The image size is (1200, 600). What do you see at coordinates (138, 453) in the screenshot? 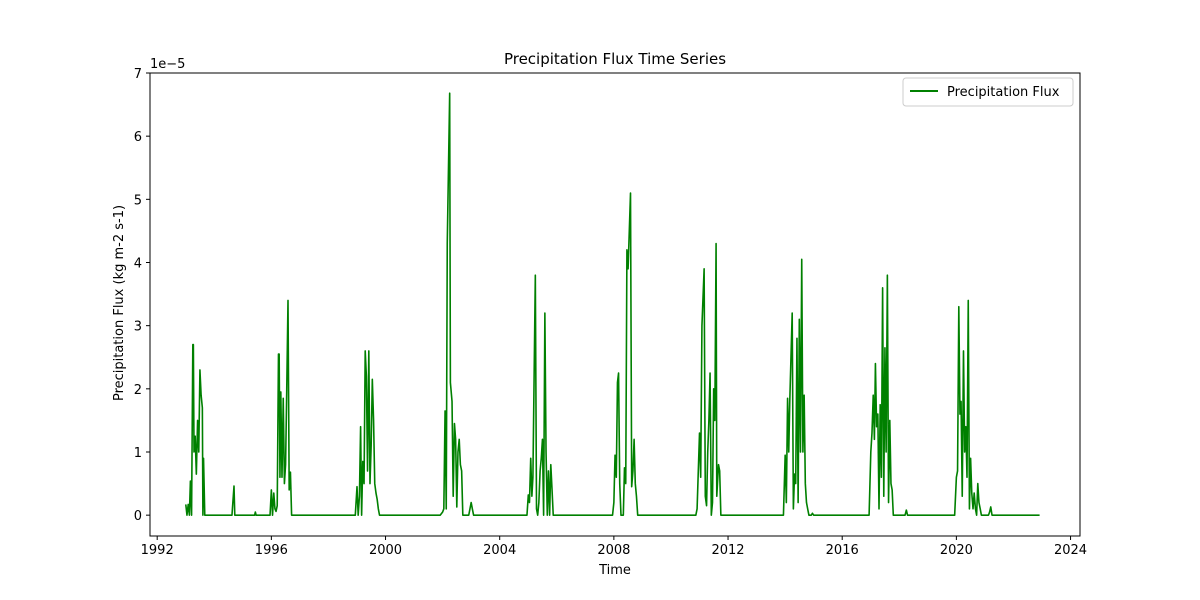
I see `y-tick-label: 1` at bounding box center [138, 453].